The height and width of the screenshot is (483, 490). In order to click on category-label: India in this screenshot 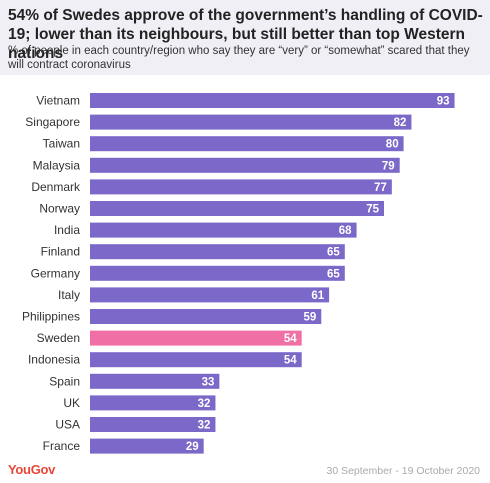, I will do `click(67, 230)`.